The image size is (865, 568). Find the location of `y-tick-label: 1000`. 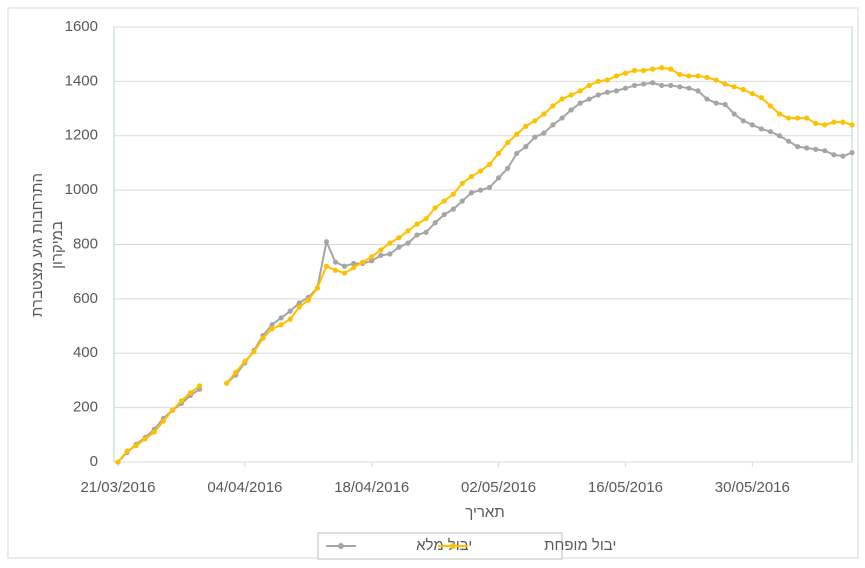

y-tick-label: 1000 is located at coordinates (81, 189).